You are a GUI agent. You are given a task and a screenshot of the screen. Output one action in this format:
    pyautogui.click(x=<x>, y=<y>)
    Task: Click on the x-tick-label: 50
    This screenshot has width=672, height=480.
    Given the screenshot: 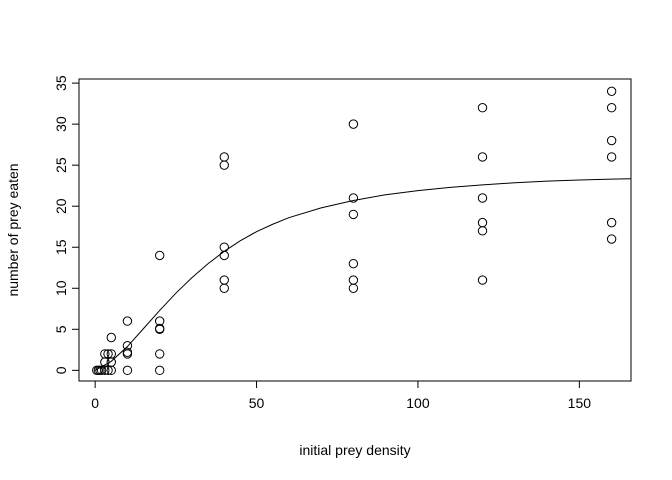 What is the action you would take?
    pyautogui.click(x=257, y=403)
    